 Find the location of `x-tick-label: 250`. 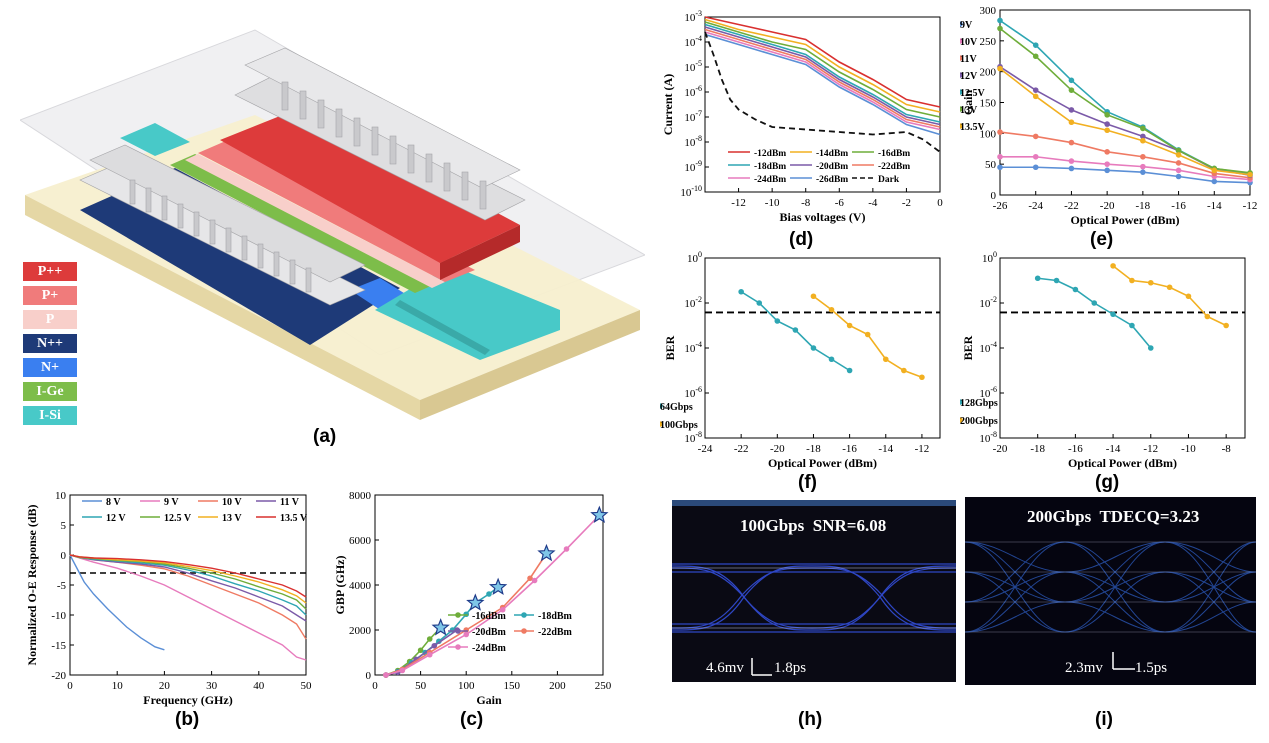

x-tick-label: 250 is located at coordinates (603, 686).